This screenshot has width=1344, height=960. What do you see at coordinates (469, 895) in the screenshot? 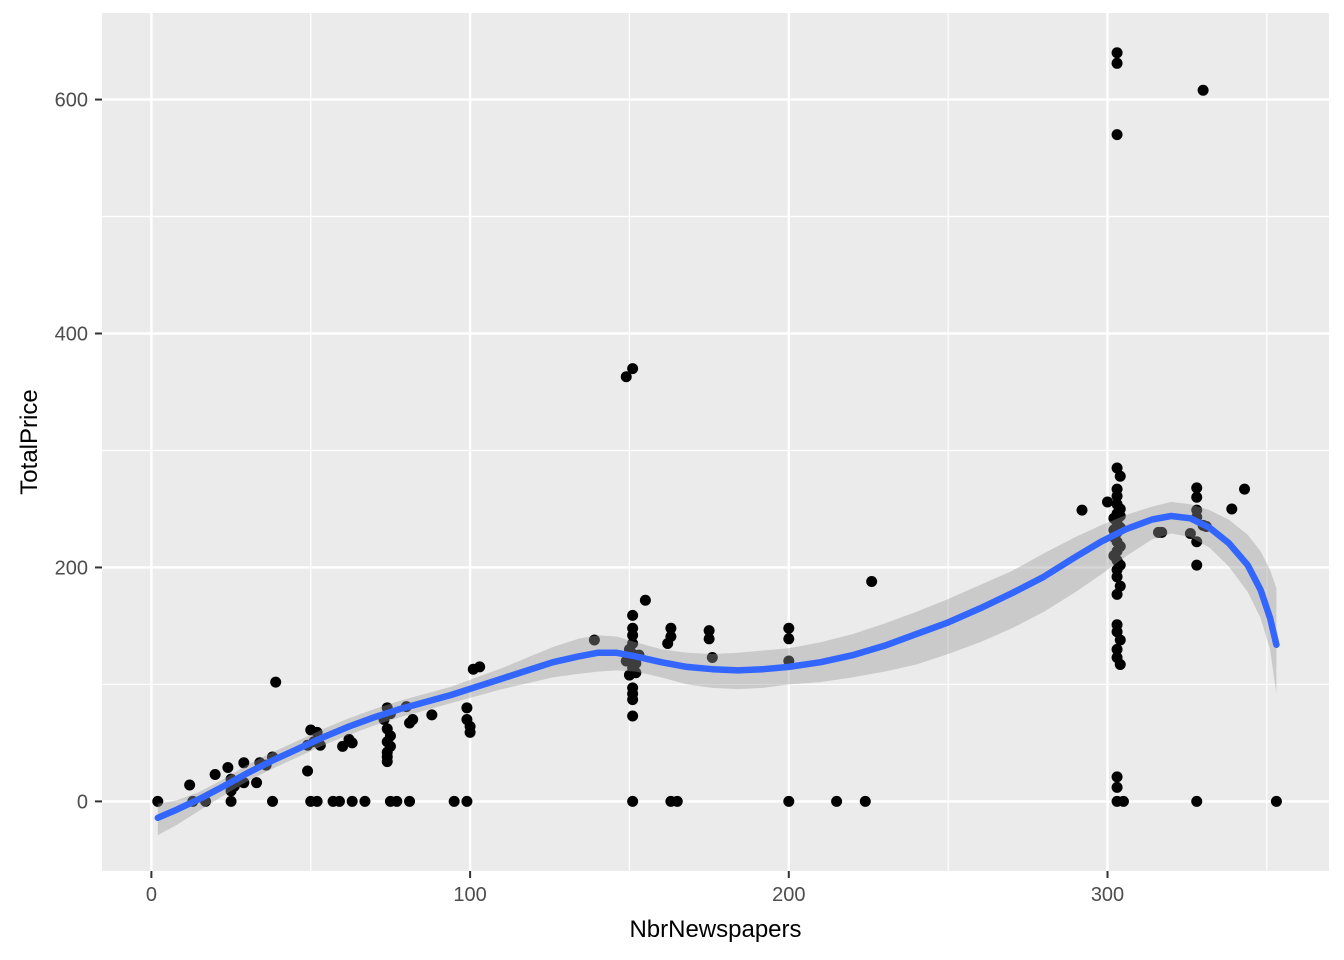
I see `x-tick-label: 100` at bounding box center [469, 895].